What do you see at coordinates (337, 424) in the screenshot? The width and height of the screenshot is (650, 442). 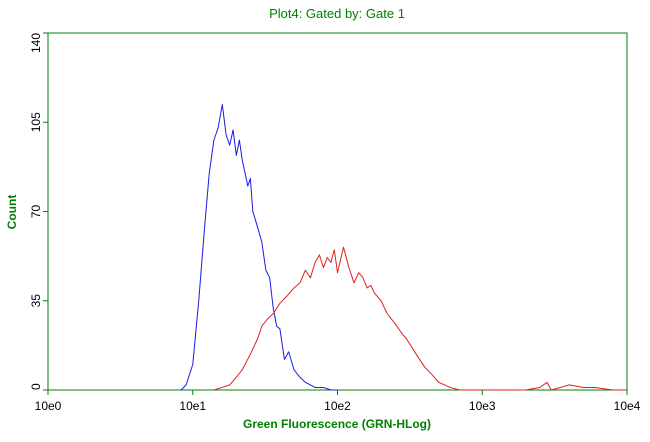 I see `x-axis-title: Green Fluorescence (GRN-HLog)` at bounding box center [337, 424].